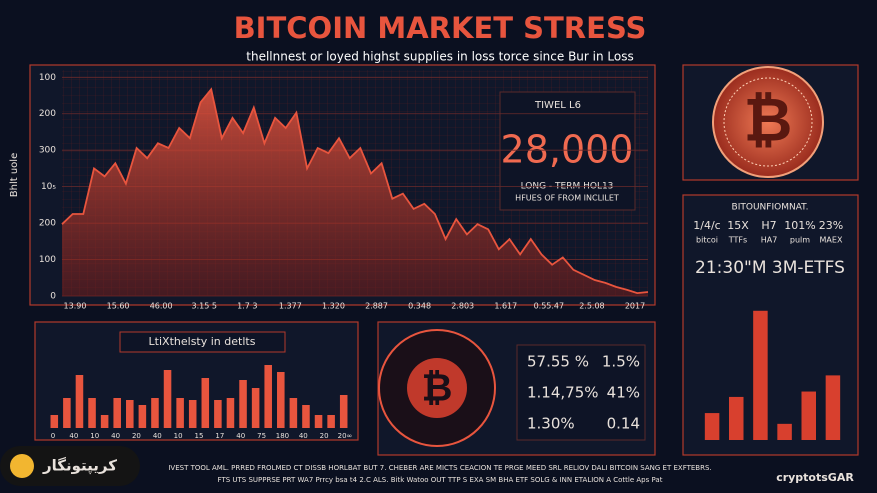 The image size is (877, 493). Describe the element at coordinates (324, 436) in the screenshot. I see `x-tick-label: 20` at that location.